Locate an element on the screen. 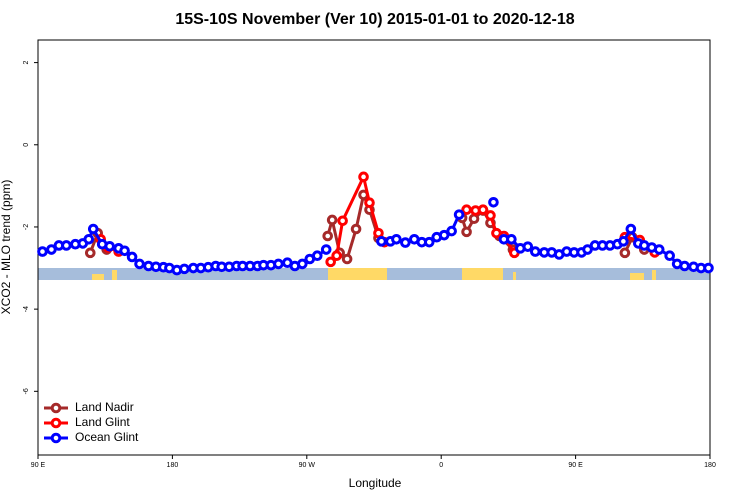 This screenshot has height=500, width=750. series is located at coordinates (375, 236).